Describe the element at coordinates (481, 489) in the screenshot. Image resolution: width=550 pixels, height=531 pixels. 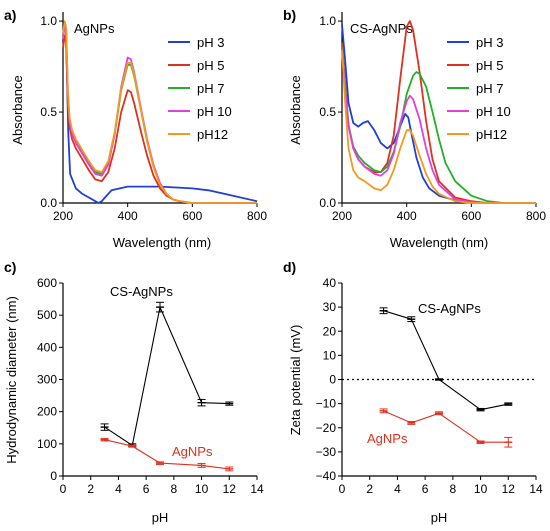
I see `panel-d-xtick-label: 10` at that location.